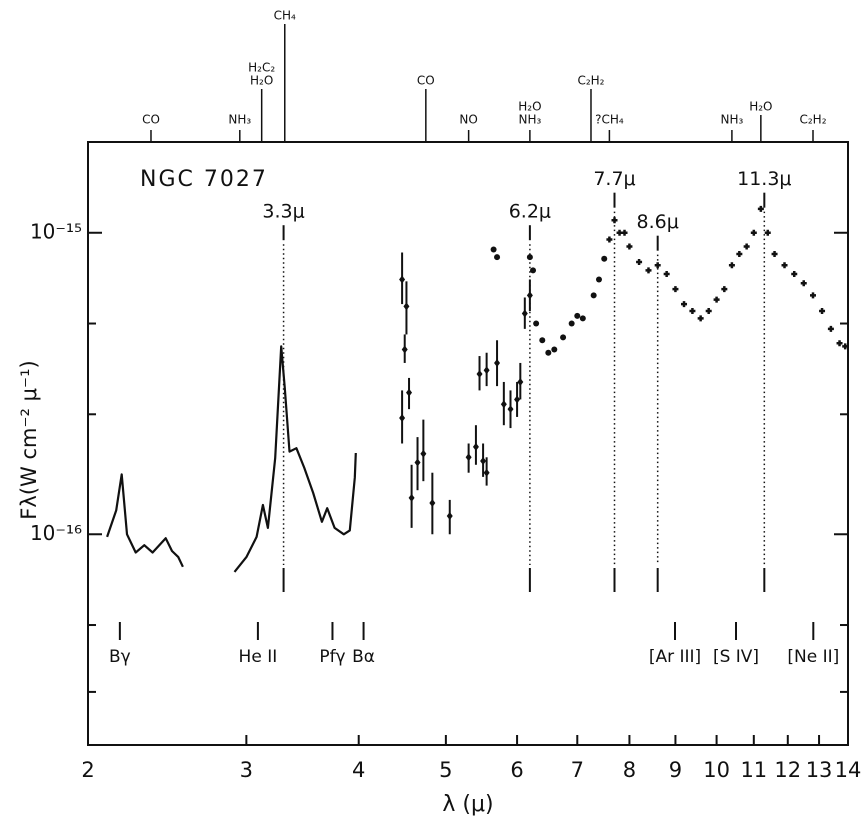 The height and width of the screenshot is (826, 862). Describe the element at coordinates (283, 212) in the screenshot. I see `feature-label: 3.3μ` at that location.